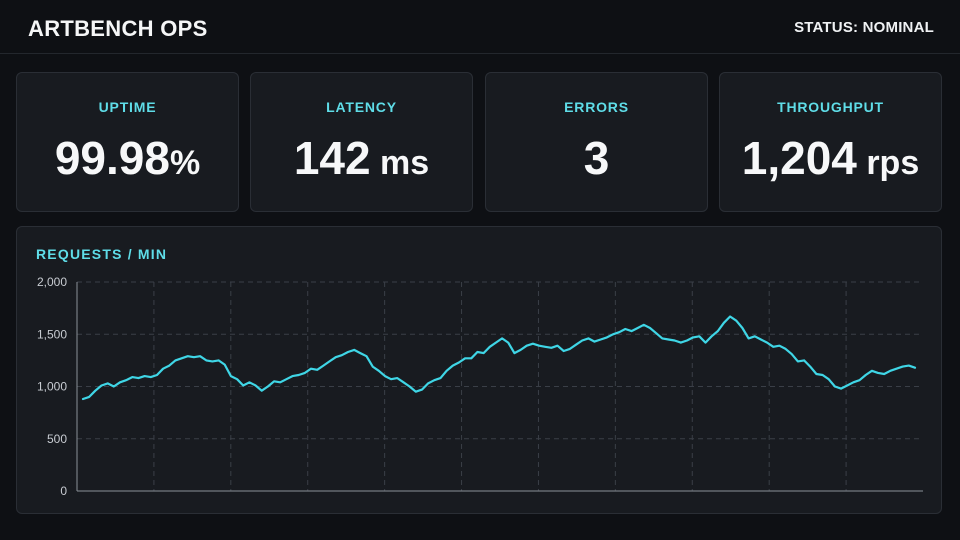  I want to click on y-tick-label: 1,000, so click(52, 387).